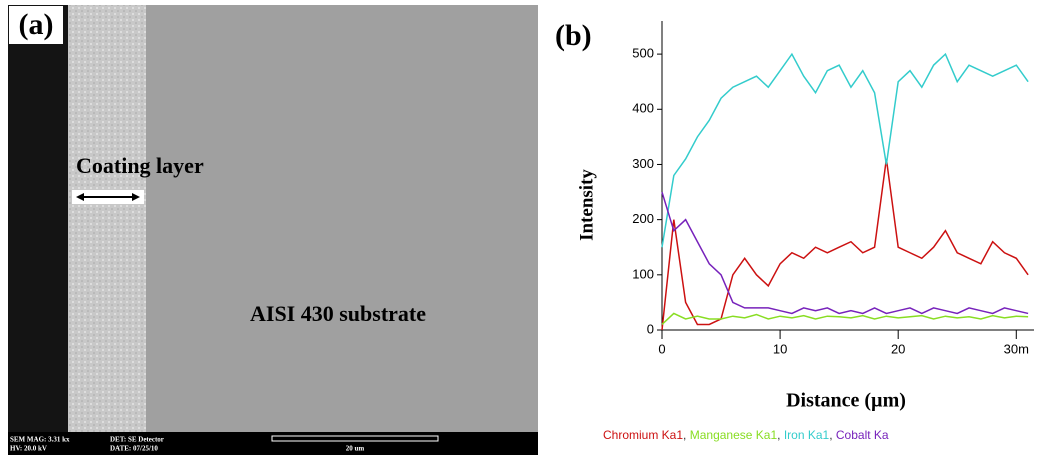  I want to click on legend-entry: Chromium Ka1, so click(643, 435).